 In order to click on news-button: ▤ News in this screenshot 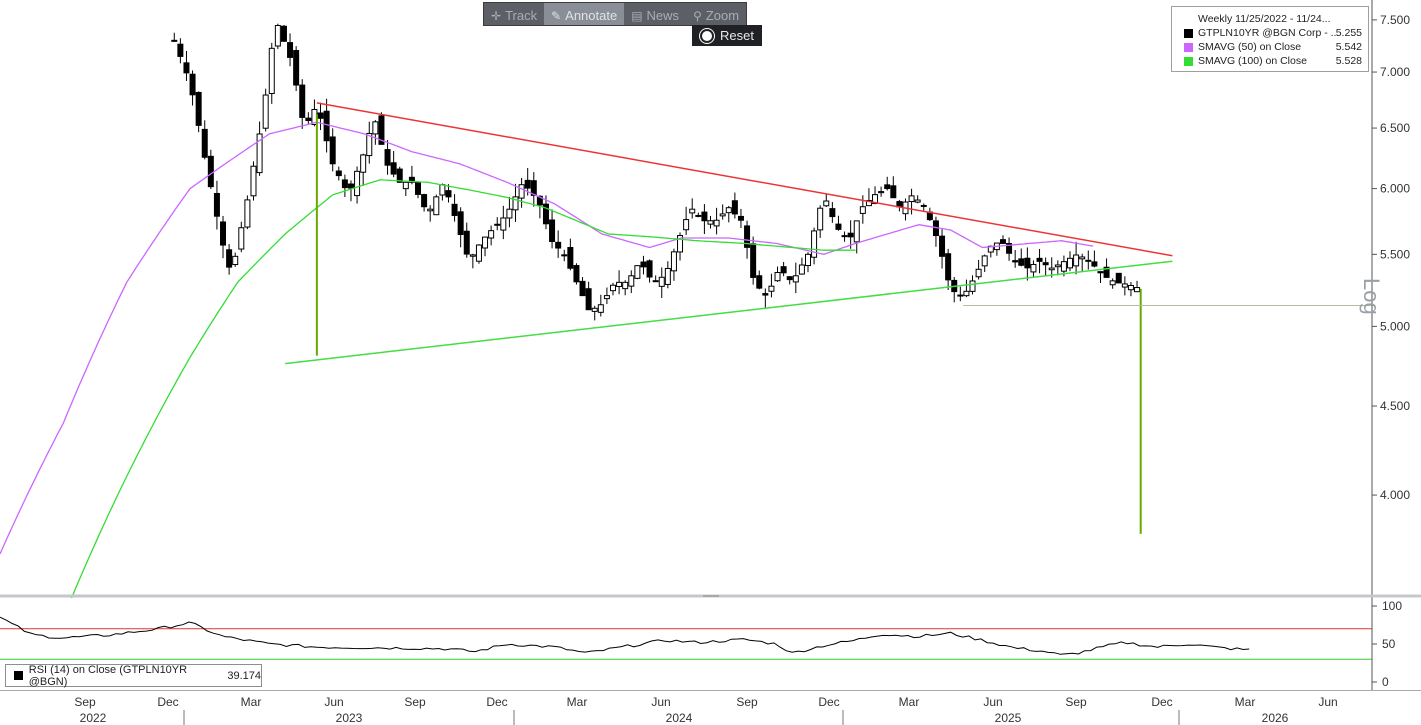, I will do `click(655, 14)`.